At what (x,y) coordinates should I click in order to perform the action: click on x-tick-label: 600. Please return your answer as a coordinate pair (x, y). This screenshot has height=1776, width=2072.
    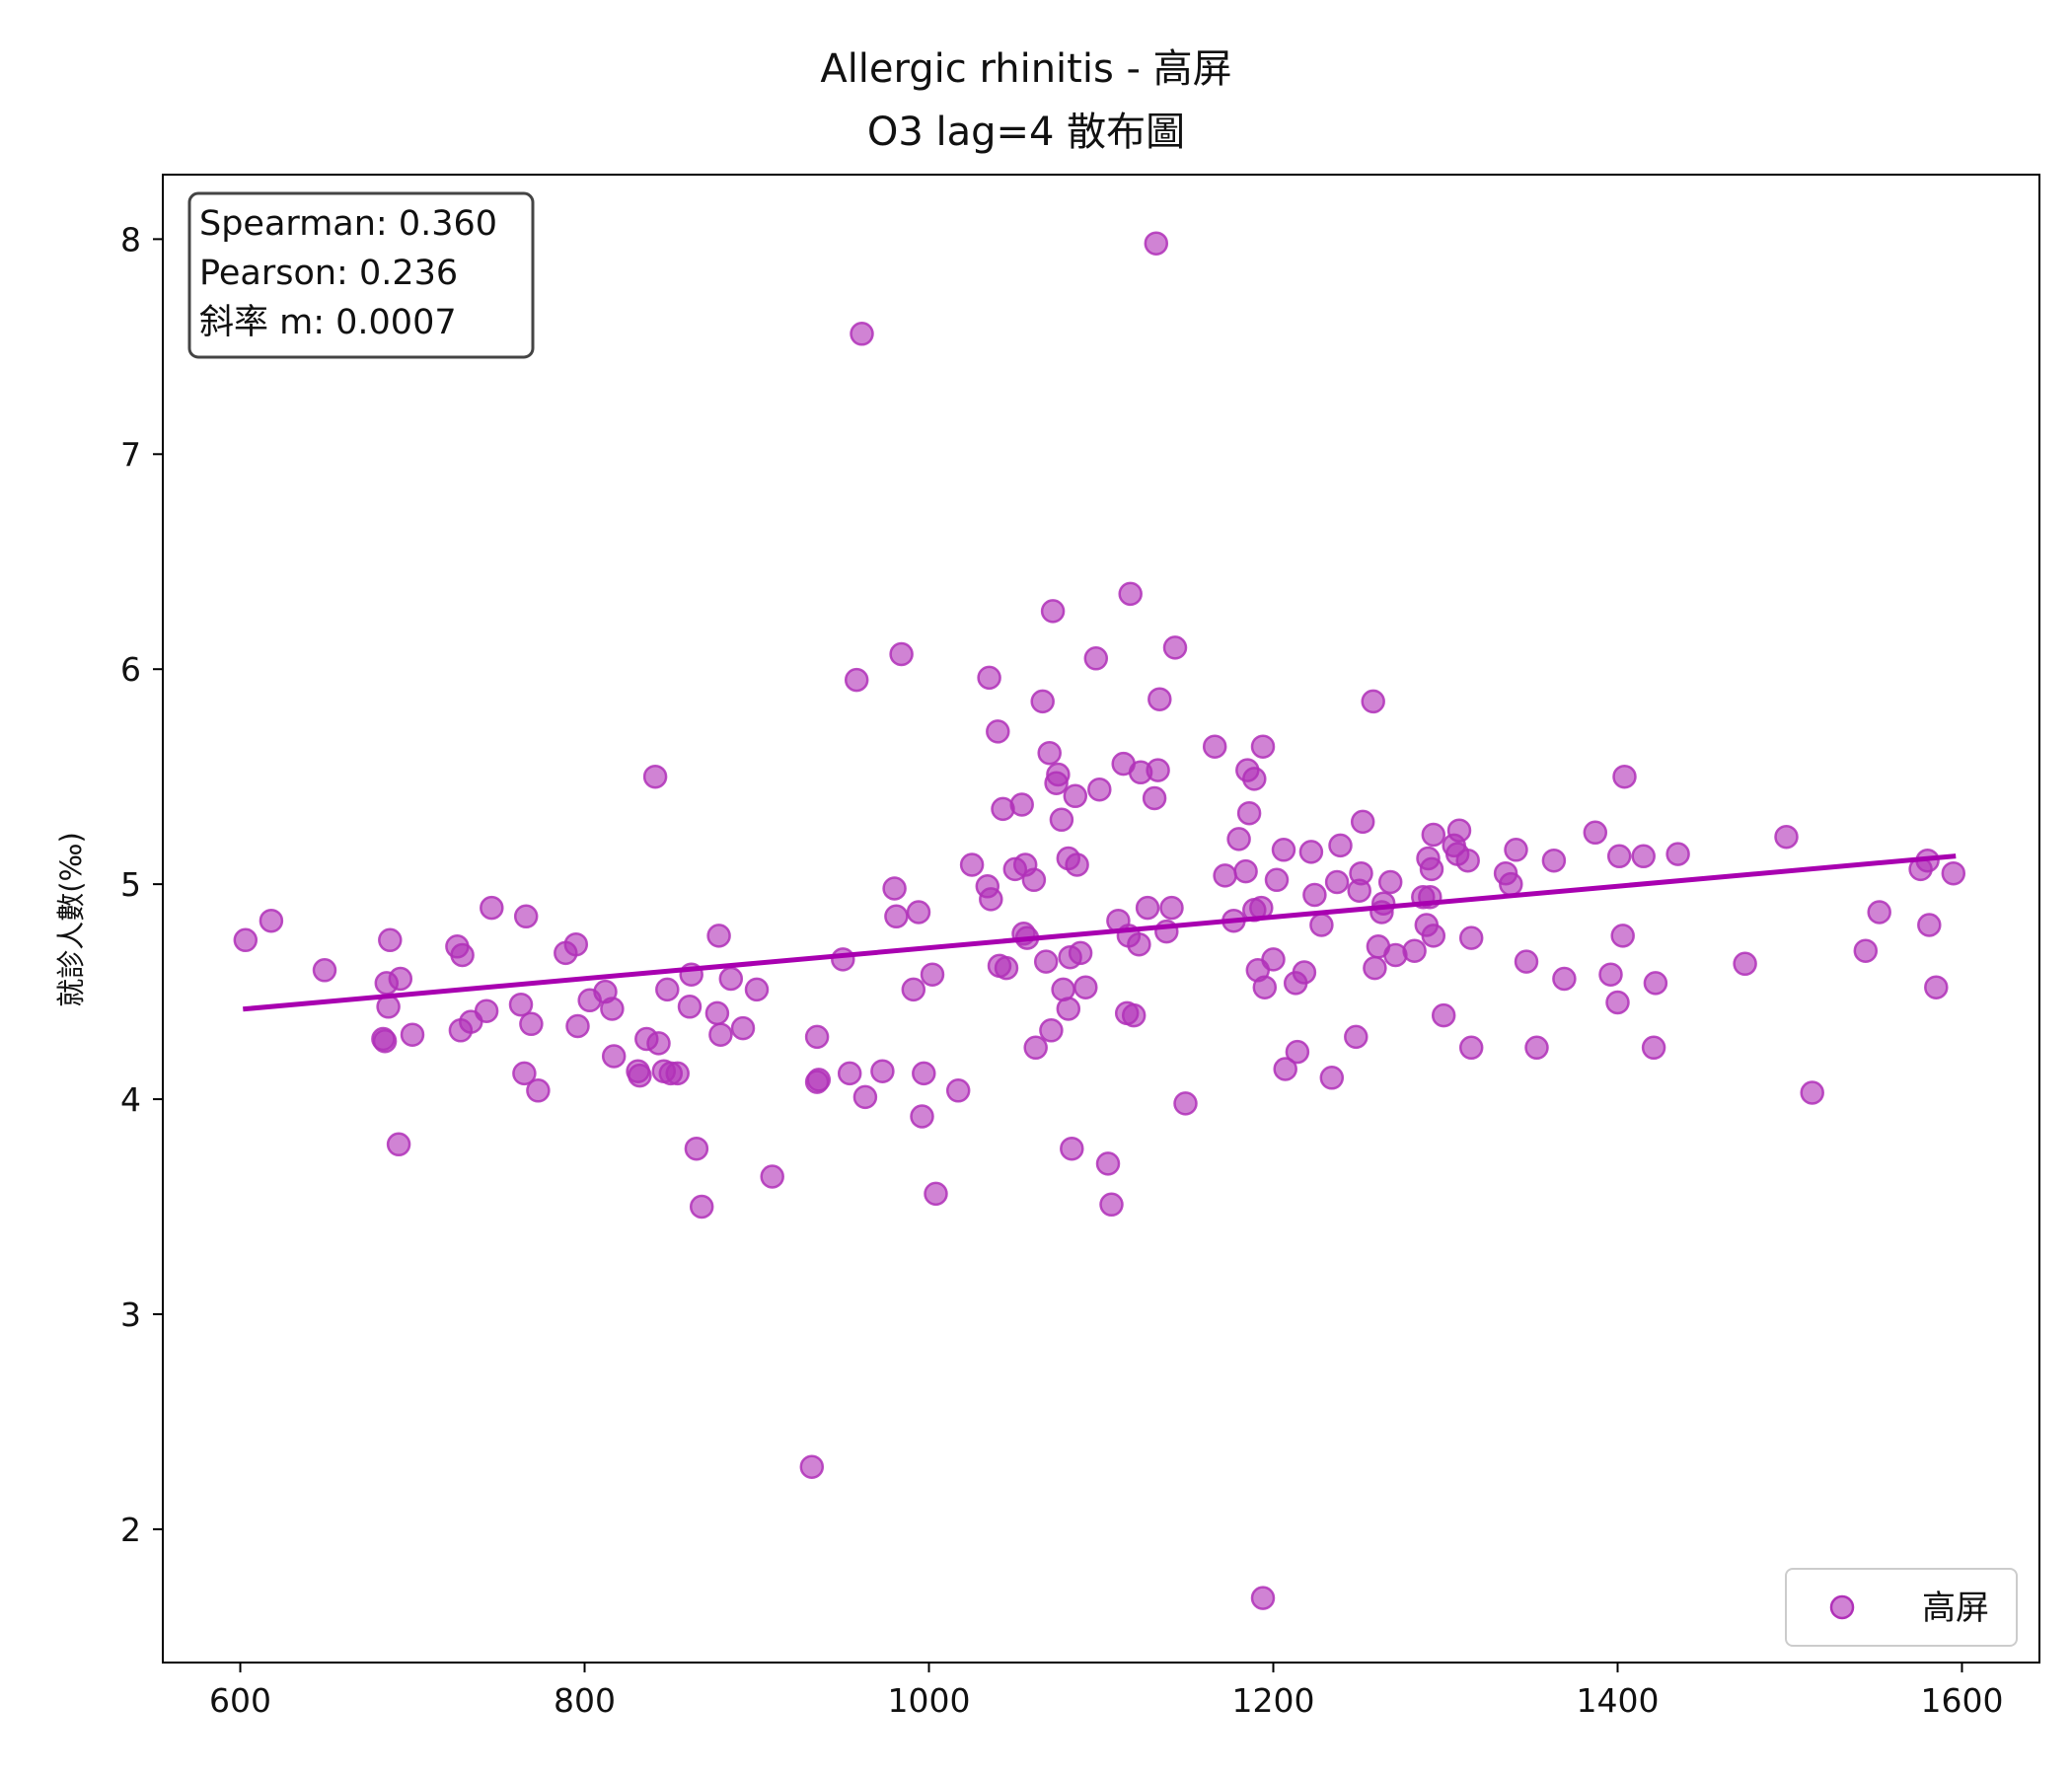
    Looking at the image, I should click on (240, 1700).